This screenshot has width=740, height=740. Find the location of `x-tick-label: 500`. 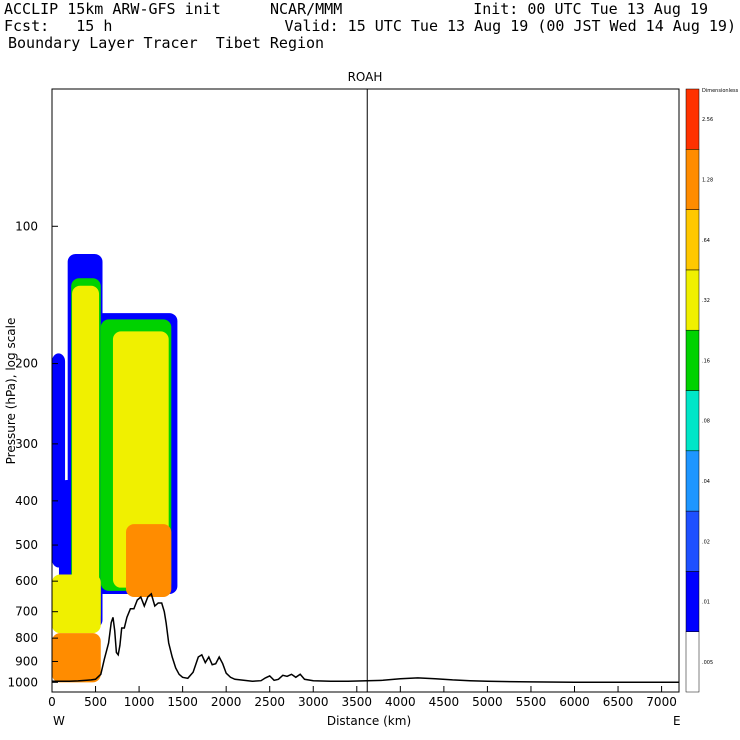

x-tick-label: 500 is located at coordinates (95, 702).